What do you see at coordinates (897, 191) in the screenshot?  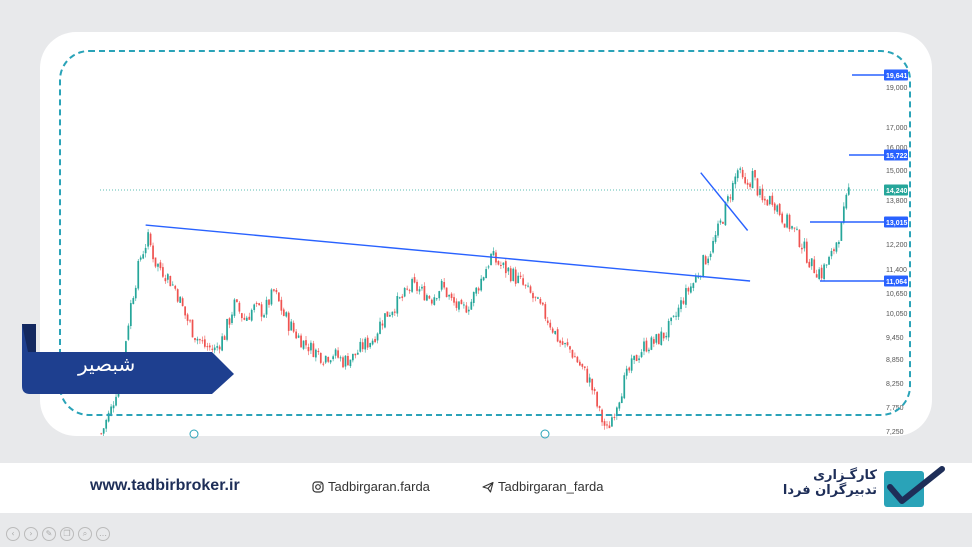 I see `price-badge-label: 14,240` at bounding box center [897, 191].